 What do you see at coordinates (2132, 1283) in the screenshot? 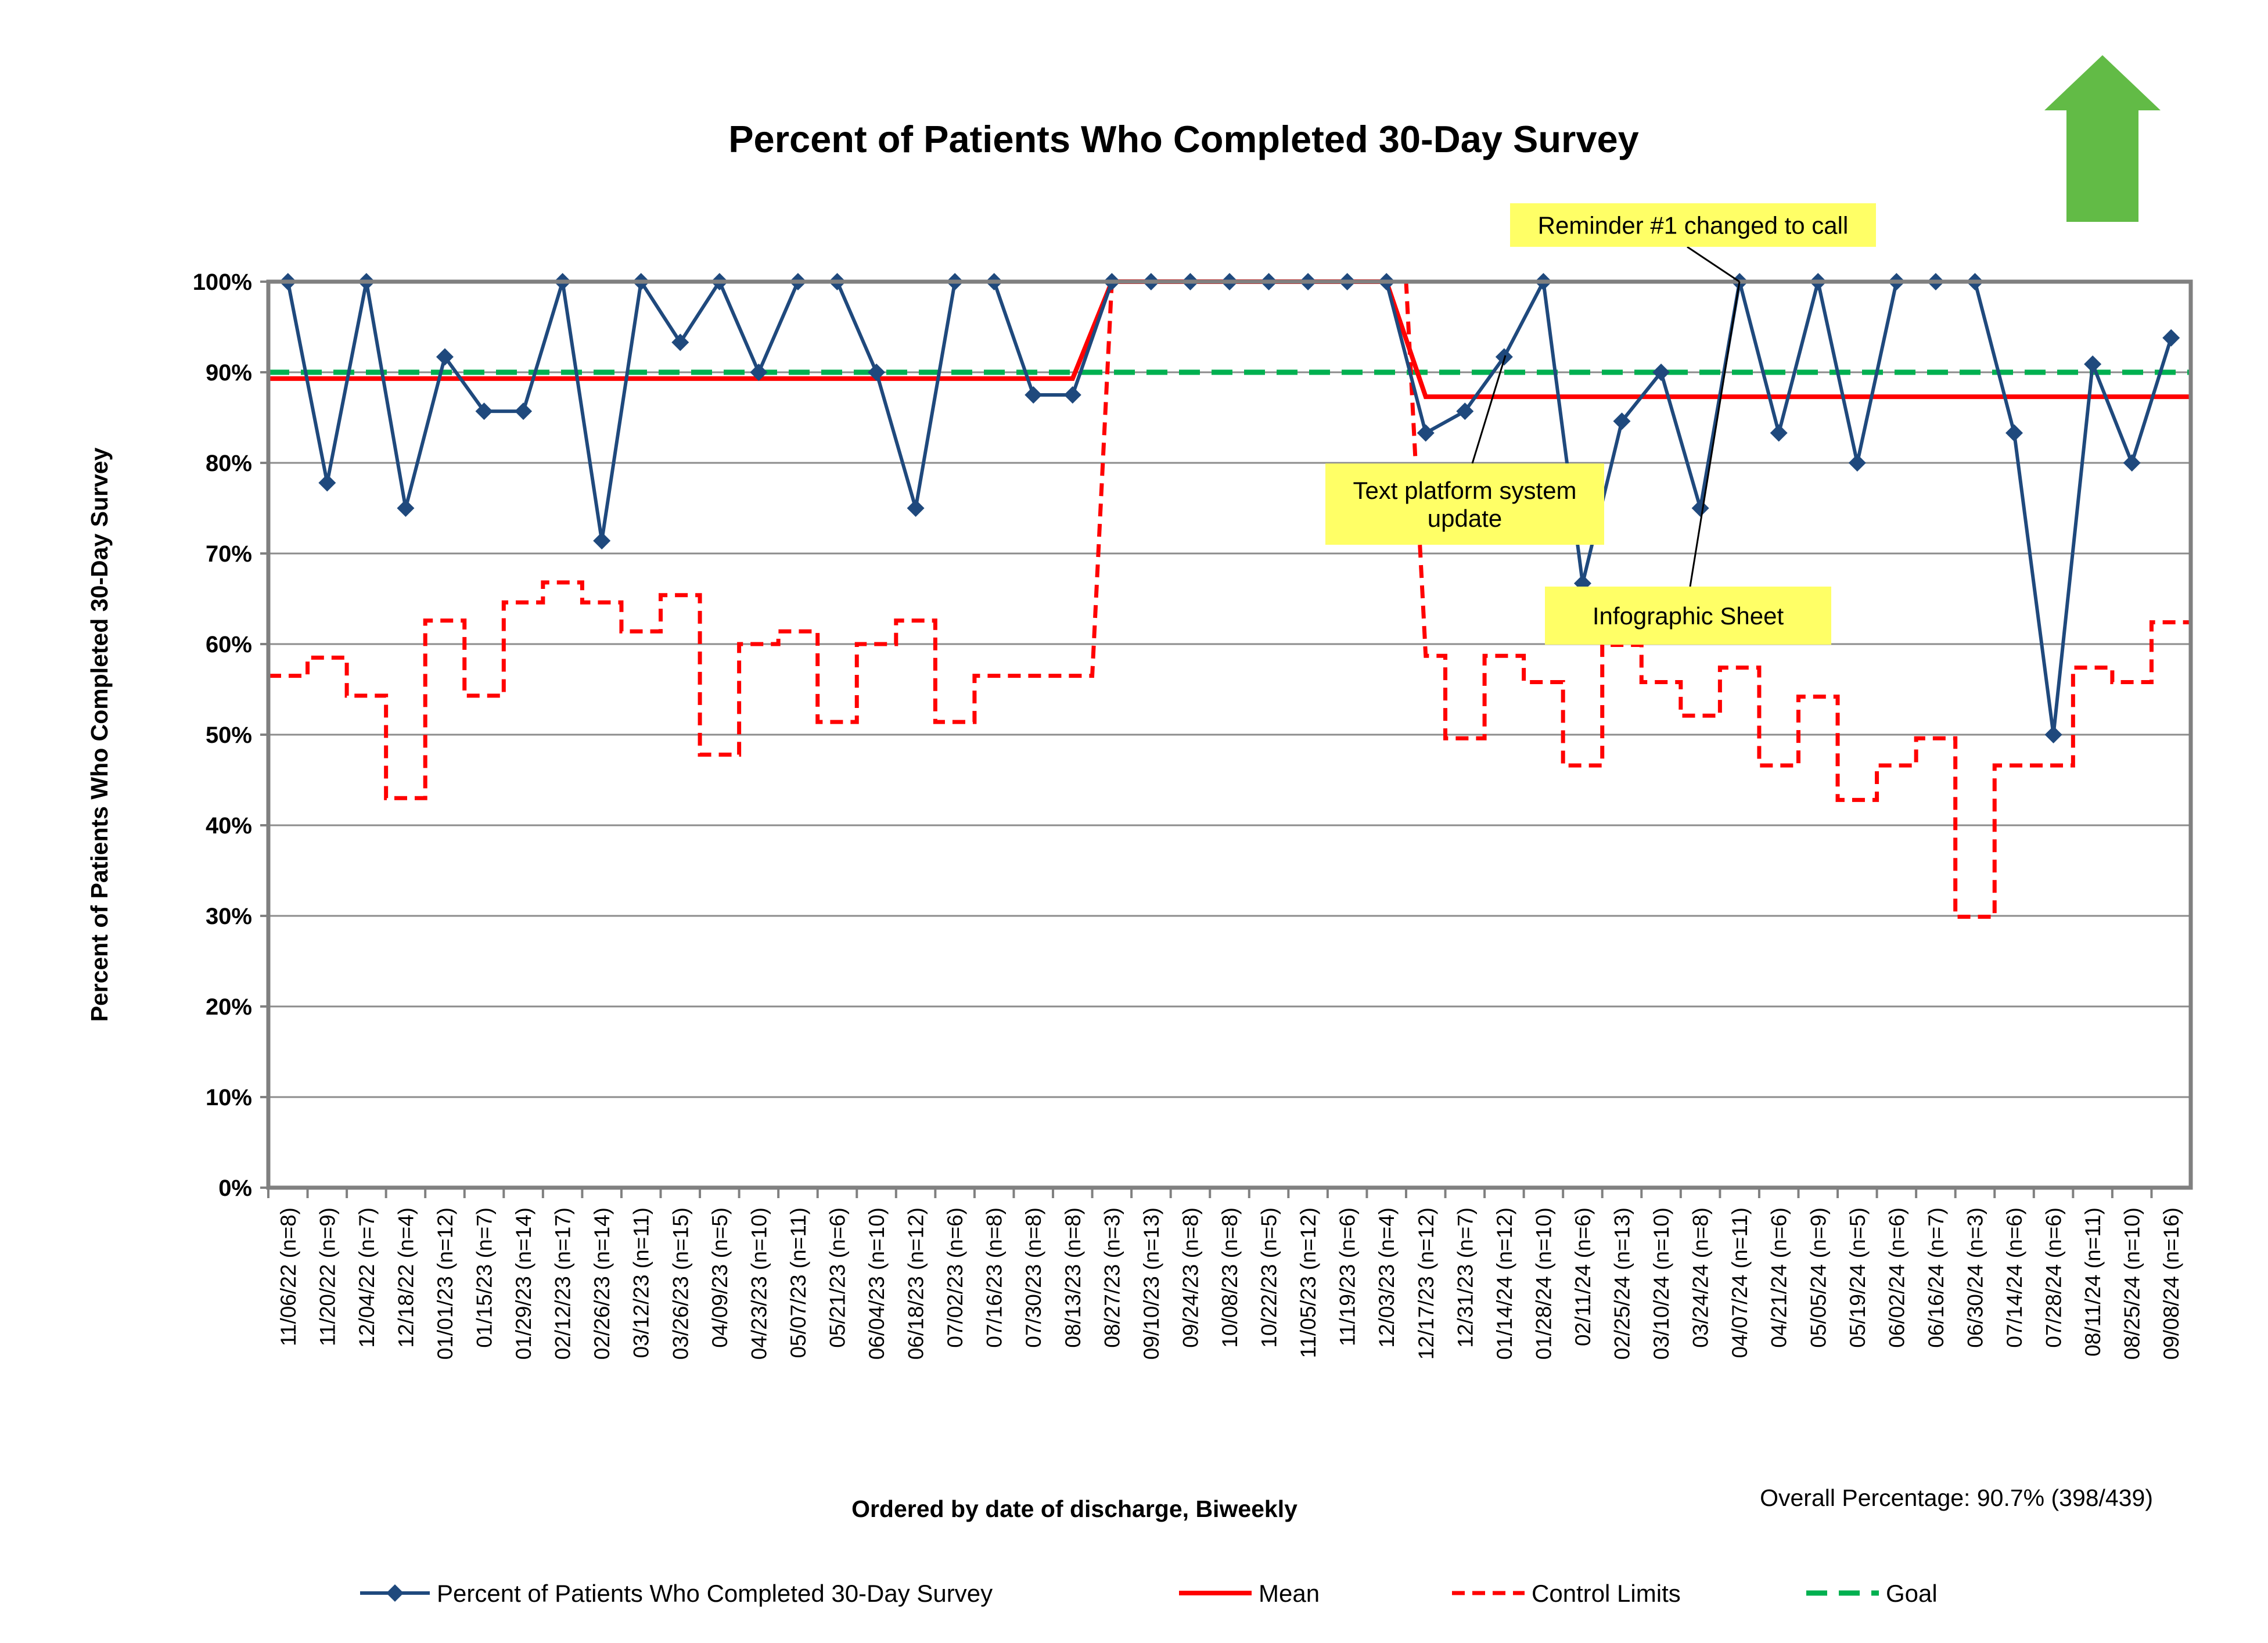
I see `x-tick-label: 08/25/24 (n=10)` at bounding box center [2132, 1283].